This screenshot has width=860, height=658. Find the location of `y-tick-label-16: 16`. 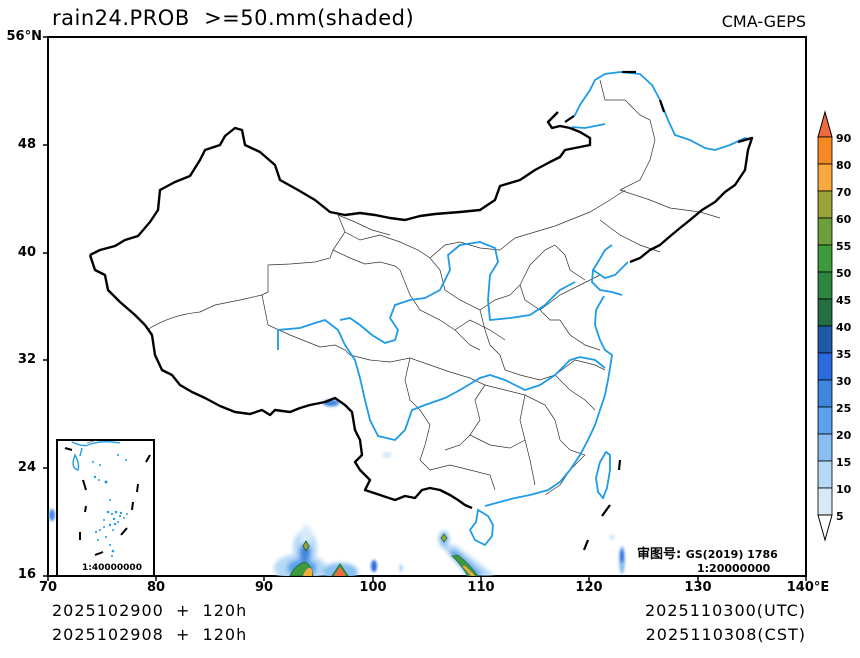

y-tick-label-16: 16 is located at coordinates (26, 574).